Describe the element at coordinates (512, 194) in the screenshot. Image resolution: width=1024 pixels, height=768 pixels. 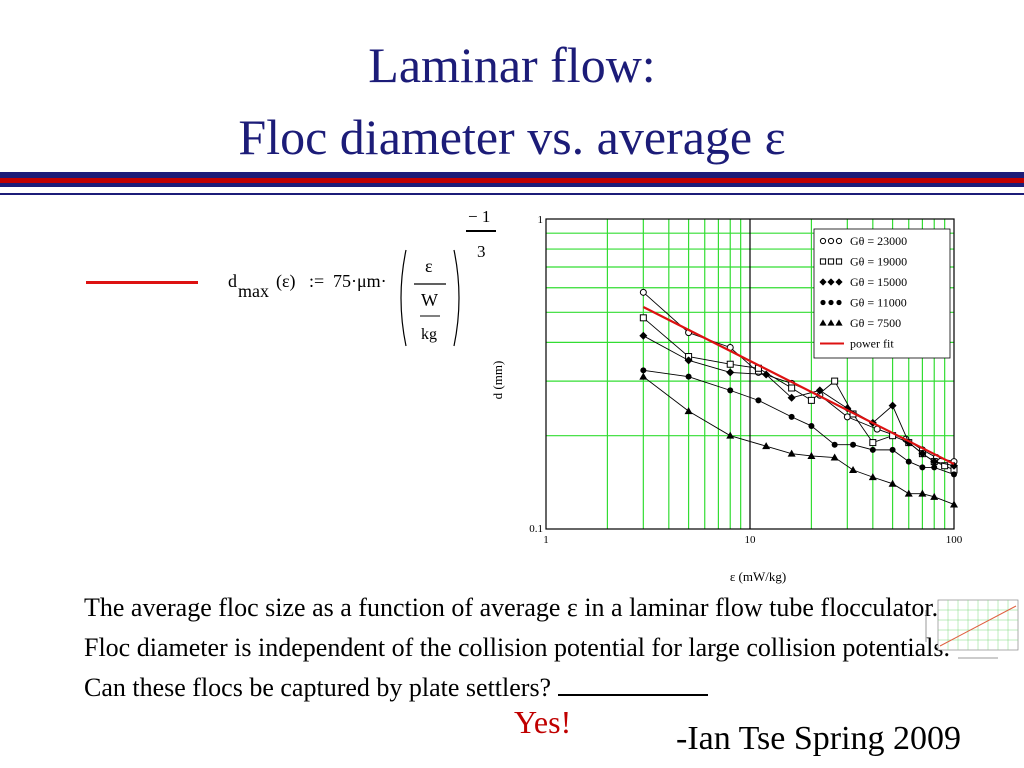
I see `divider-thin` at that location.